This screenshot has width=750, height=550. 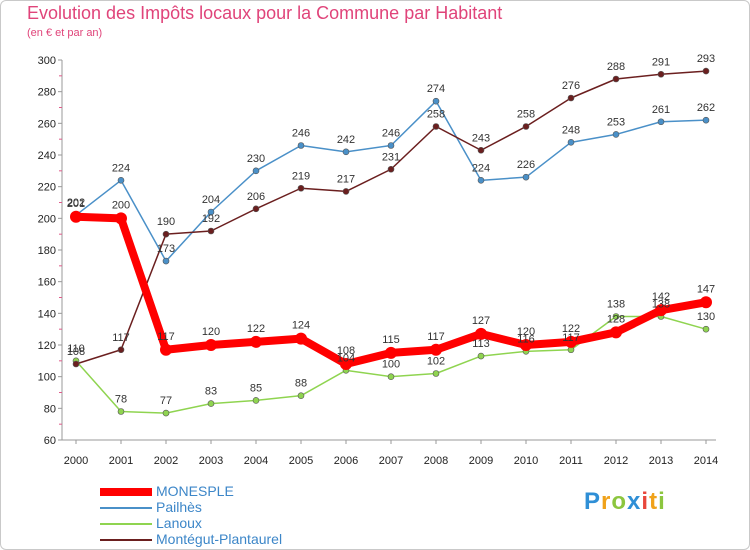 What do you see at coordinates (76, 461) in the screenshot?
I see `x-tick-label: 2000` at bounding box center [76, 461].